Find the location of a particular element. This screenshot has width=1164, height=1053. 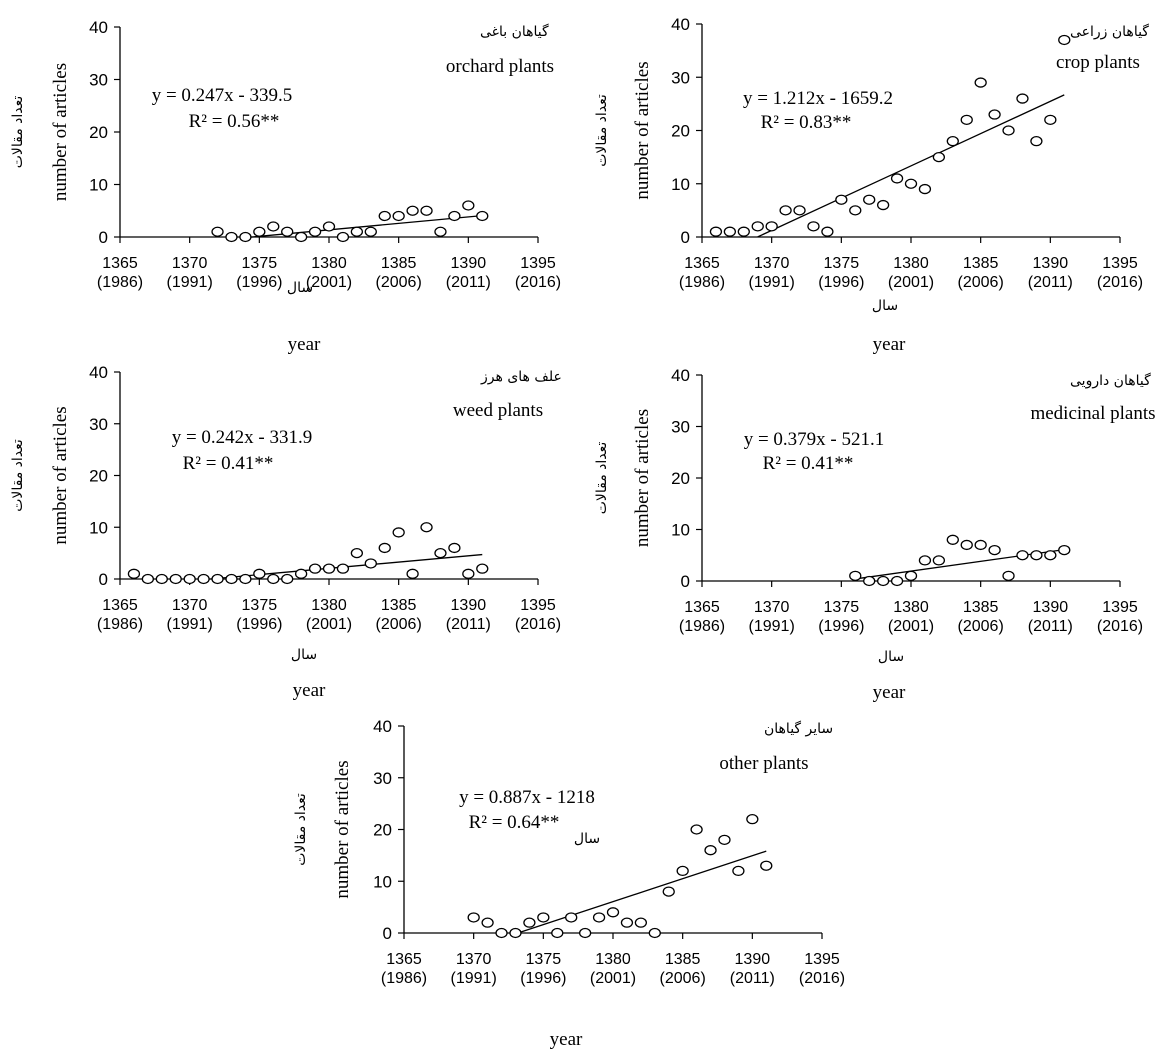

regression-equation: y = 0.247x - 339.5 is located at coordinates (222, 95).